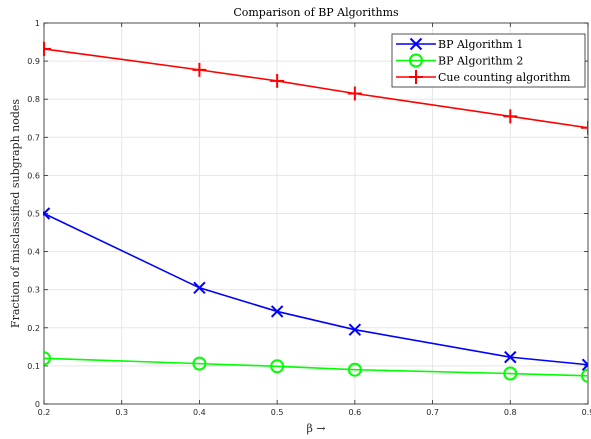 This screenshot has height=439, width=591. What do you see at coordinates (510, 412) in the screenshot?
I see `x-tick-label: 0.8` at bounding box center [510, 412].